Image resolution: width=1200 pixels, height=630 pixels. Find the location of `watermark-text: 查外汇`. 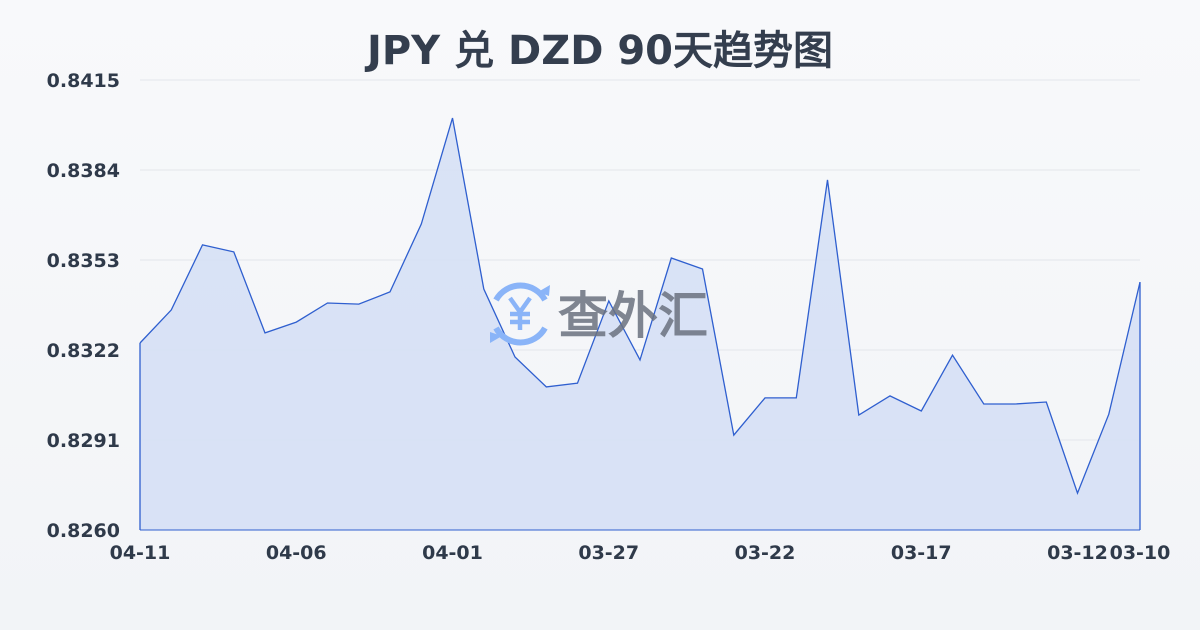

watermark-text: 查外汇 is located at coordinates (633, 316).